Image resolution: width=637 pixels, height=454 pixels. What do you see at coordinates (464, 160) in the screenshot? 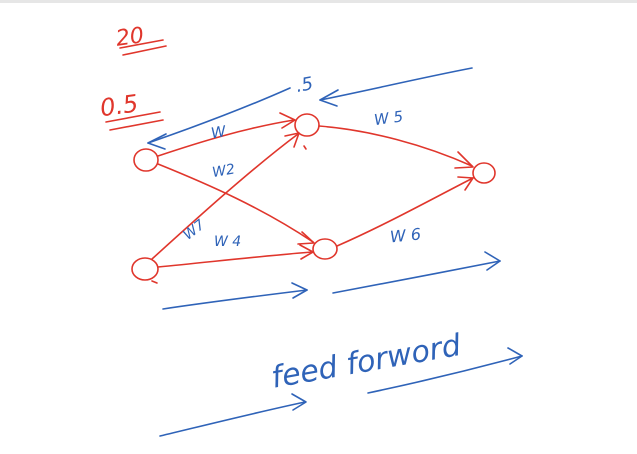
I see `edge-w5-arrowhead` at bounding box center [464, 160].